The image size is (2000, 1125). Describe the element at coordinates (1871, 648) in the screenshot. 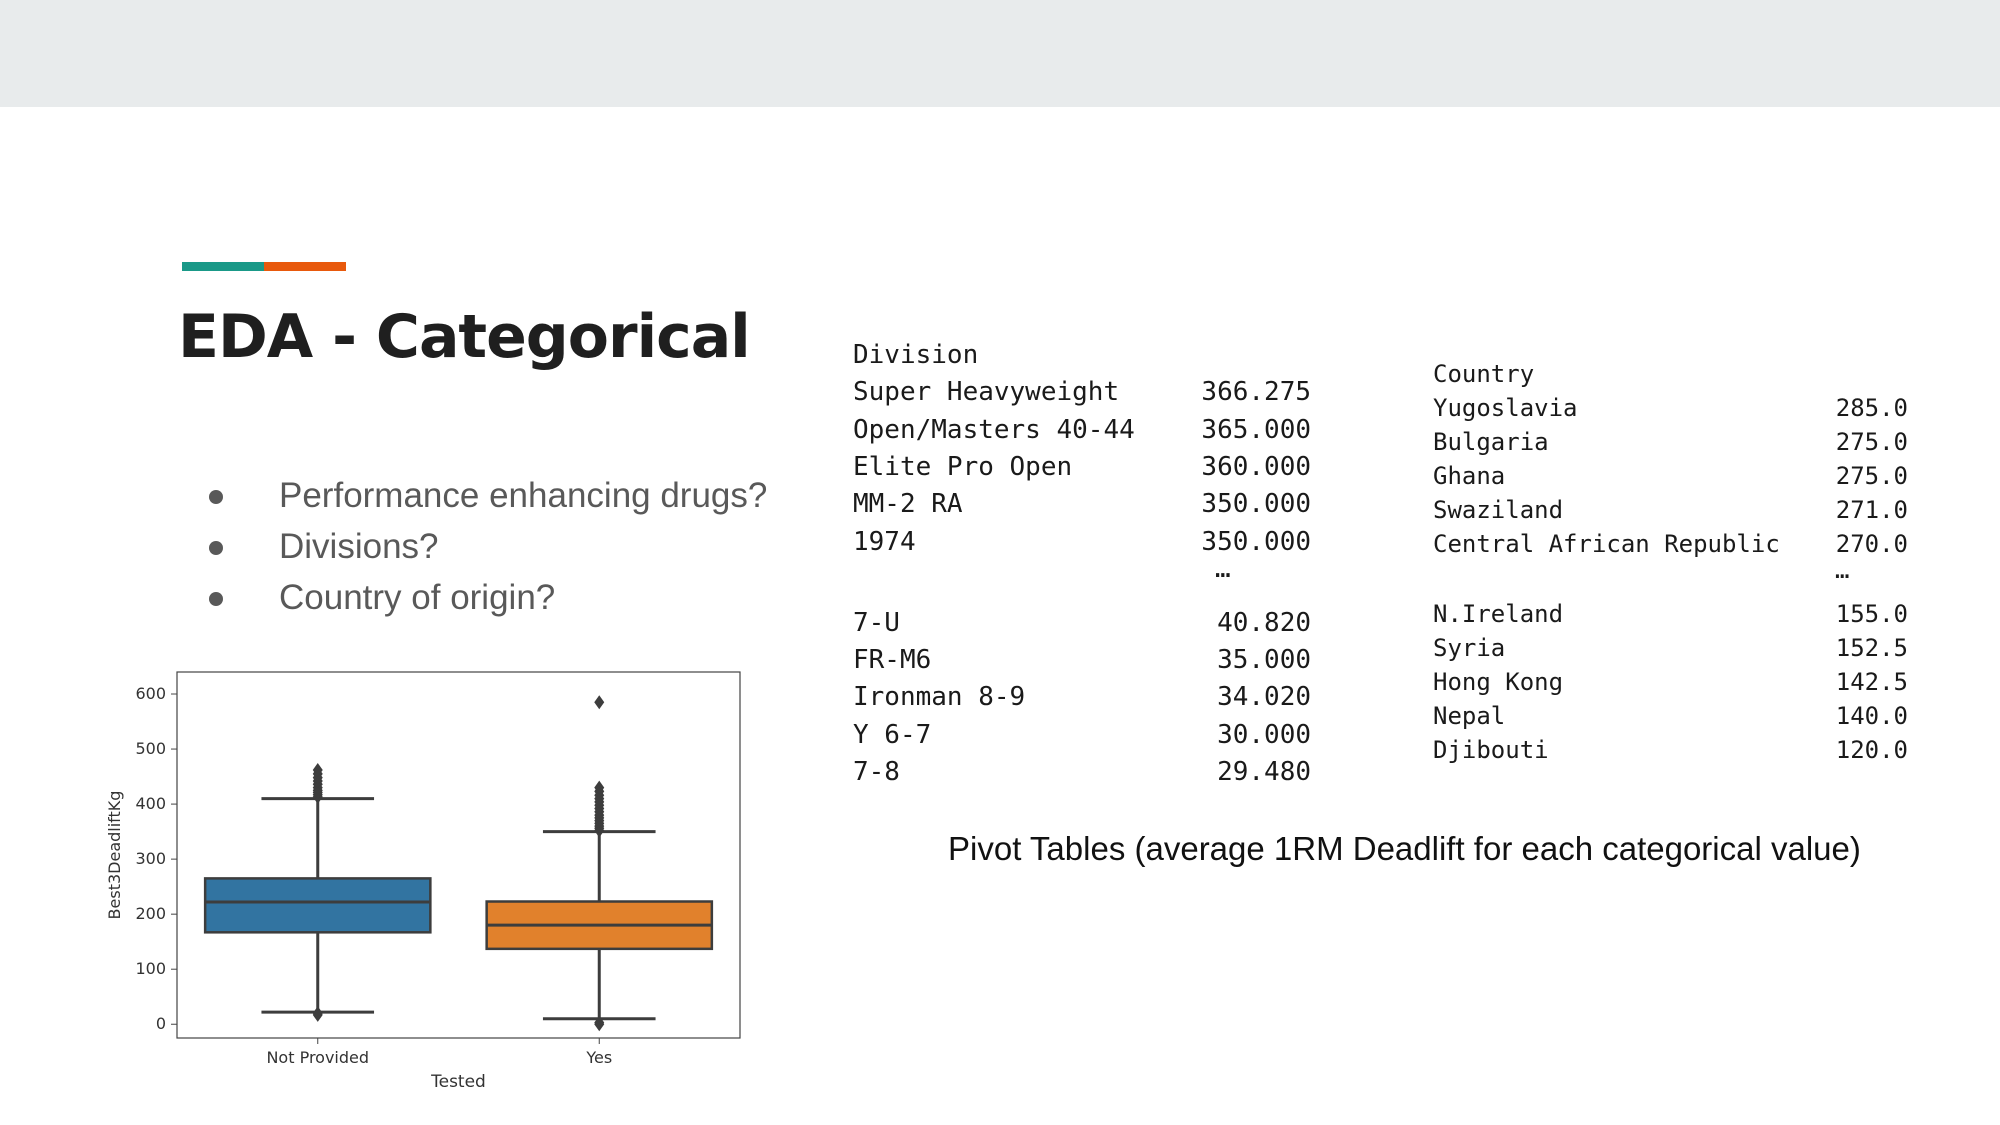

I see `table-row-value: 152.5` at that location.